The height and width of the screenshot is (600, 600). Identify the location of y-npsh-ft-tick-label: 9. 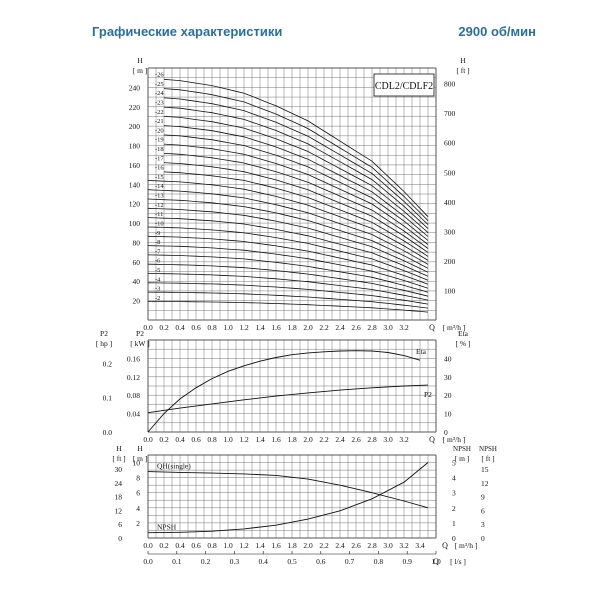
(483, 497).